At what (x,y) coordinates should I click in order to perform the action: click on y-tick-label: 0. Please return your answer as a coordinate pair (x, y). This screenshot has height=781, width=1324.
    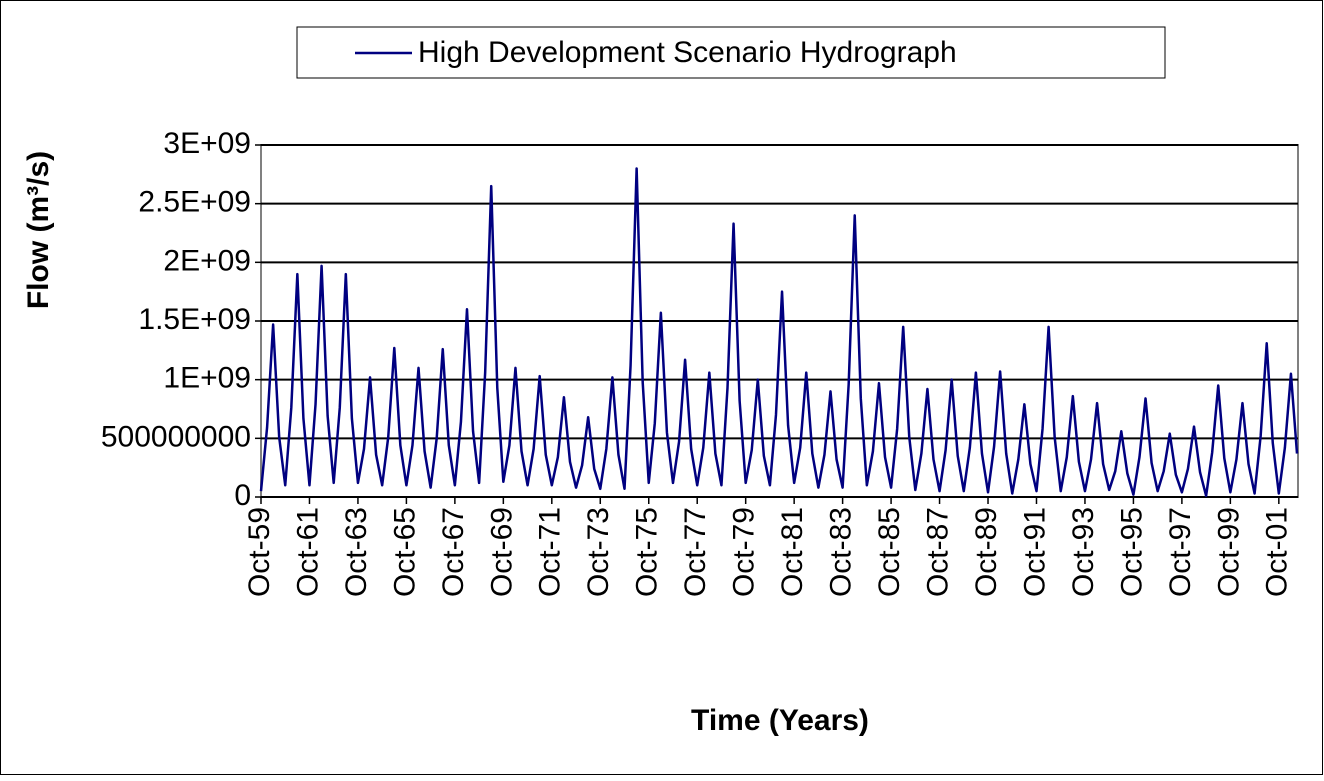
    Looking at the image, I should click on (242, 495).